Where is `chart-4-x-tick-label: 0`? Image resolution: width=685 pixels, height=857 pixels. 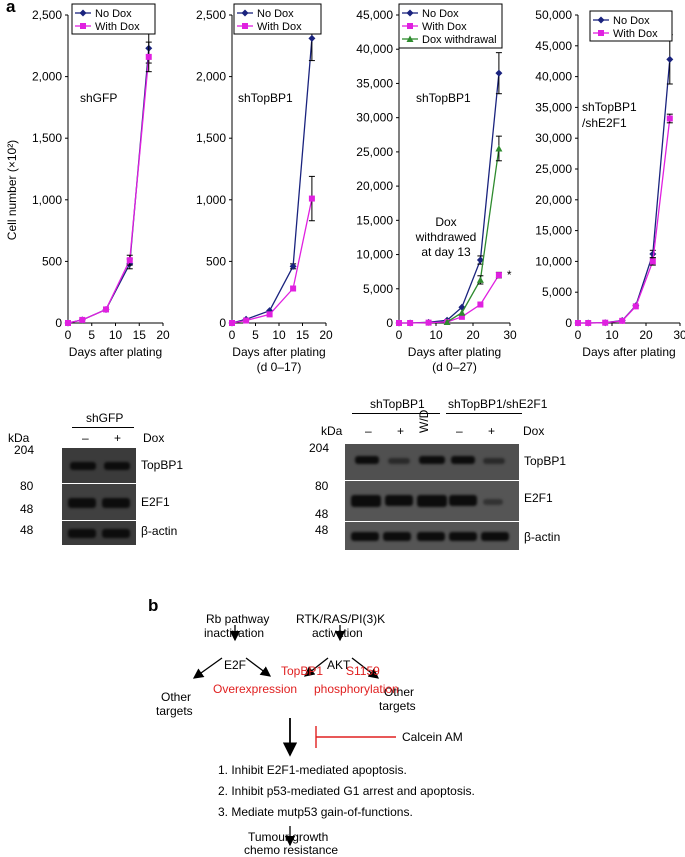 chart-4-x-tick-label: 0 is located at coordinates (578, 335).